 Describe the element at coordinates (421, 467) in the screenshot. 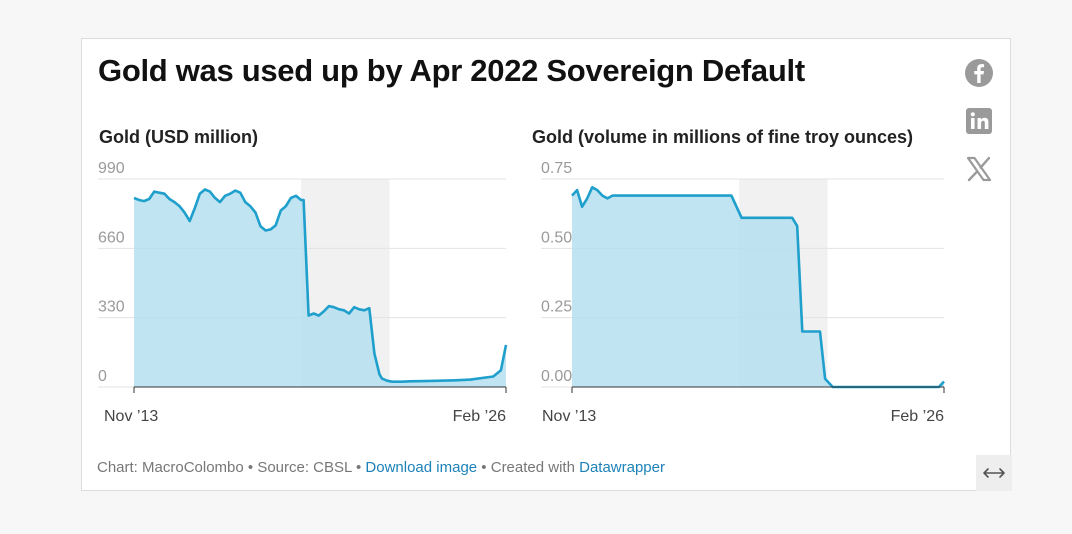

I see `download-image-link: Download image` at that location.